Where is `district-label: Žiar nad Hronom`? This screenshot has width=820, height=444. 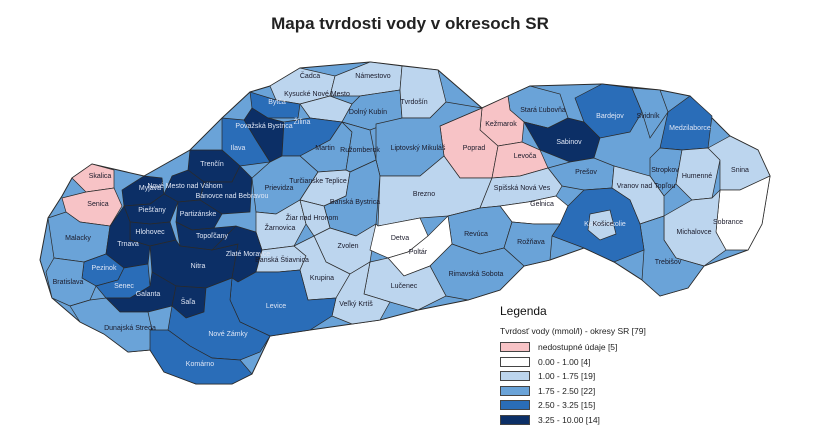
district-label: Žiar nad Hronom is located at coordinates (312, 217).